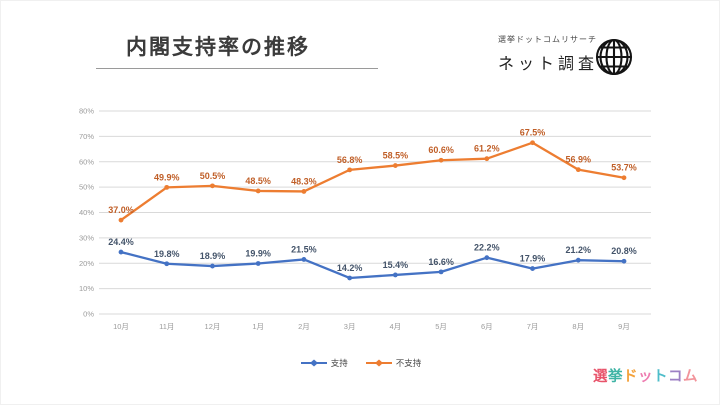 The image size is (720, 405). I want to click on footer-logo-letter: ム, so click(690, 377).